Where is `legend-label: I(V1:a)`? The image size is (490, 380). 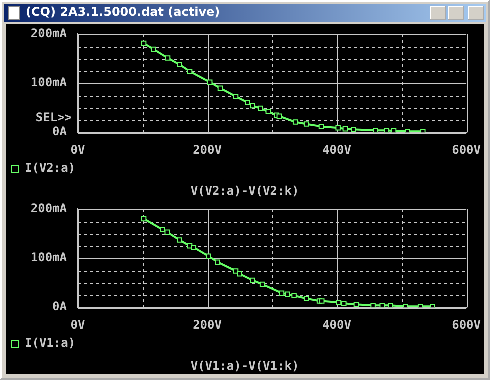 legend-label: I(V1:a) is located at coordinates (50, 343).